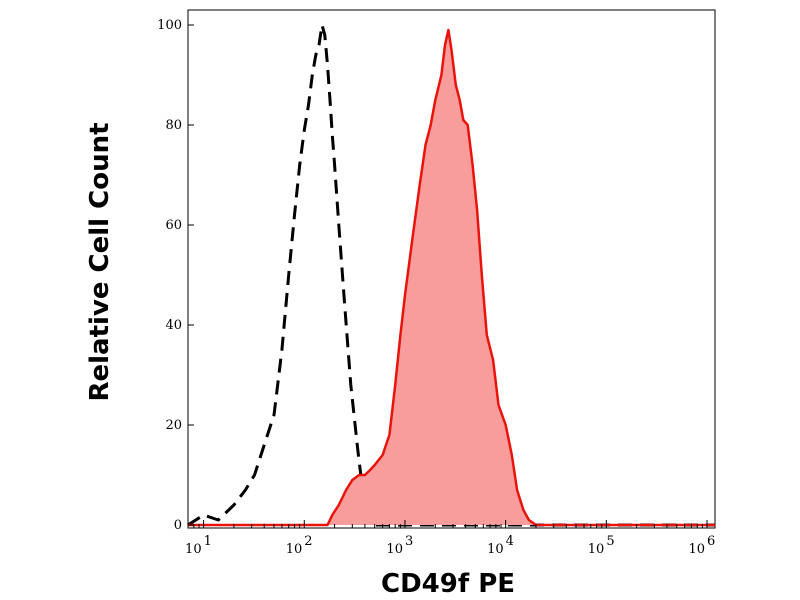 This screenshot has width=800, height=600. I want to click on y-axis-title: Relative Cell Count, so click(100, 261).